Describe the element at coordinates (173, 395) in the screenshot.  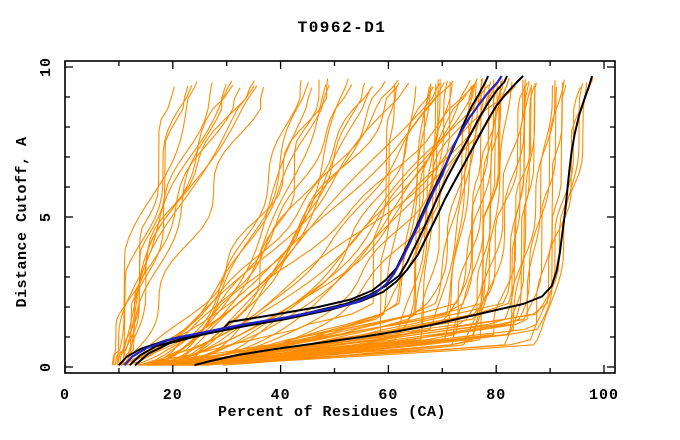
I see `x-tick-label: 20` at that location.